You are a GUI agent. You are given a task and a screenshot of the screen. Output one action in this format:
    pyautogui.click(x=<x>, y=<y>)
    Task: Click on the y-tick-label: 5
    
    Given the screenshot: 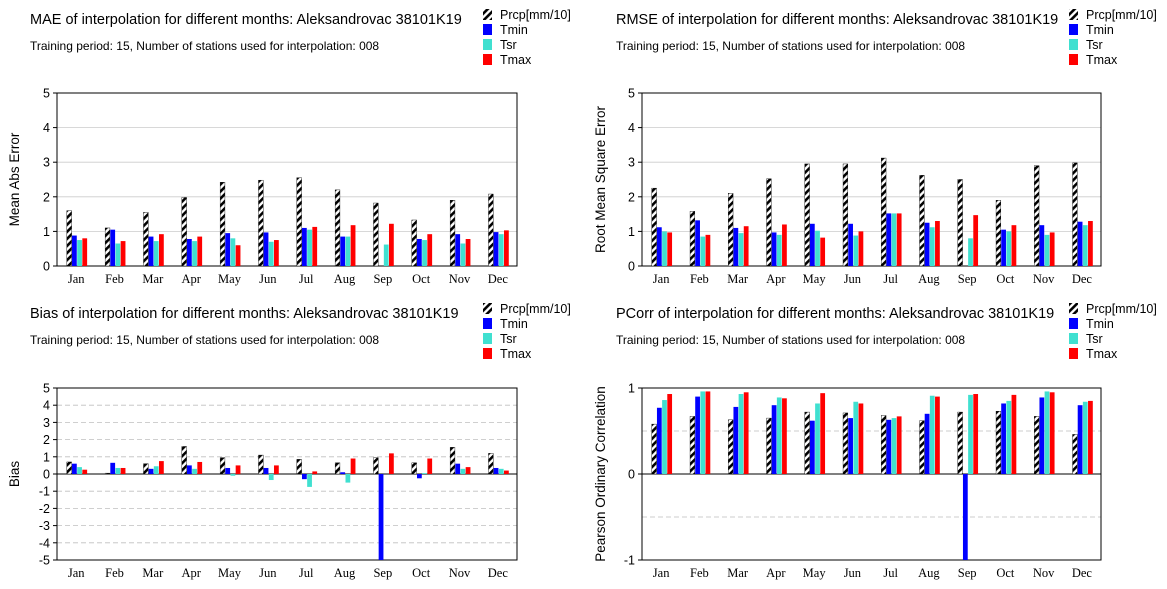 What is the action you would take?
    pyautogui.click(x=46, y=94)
    